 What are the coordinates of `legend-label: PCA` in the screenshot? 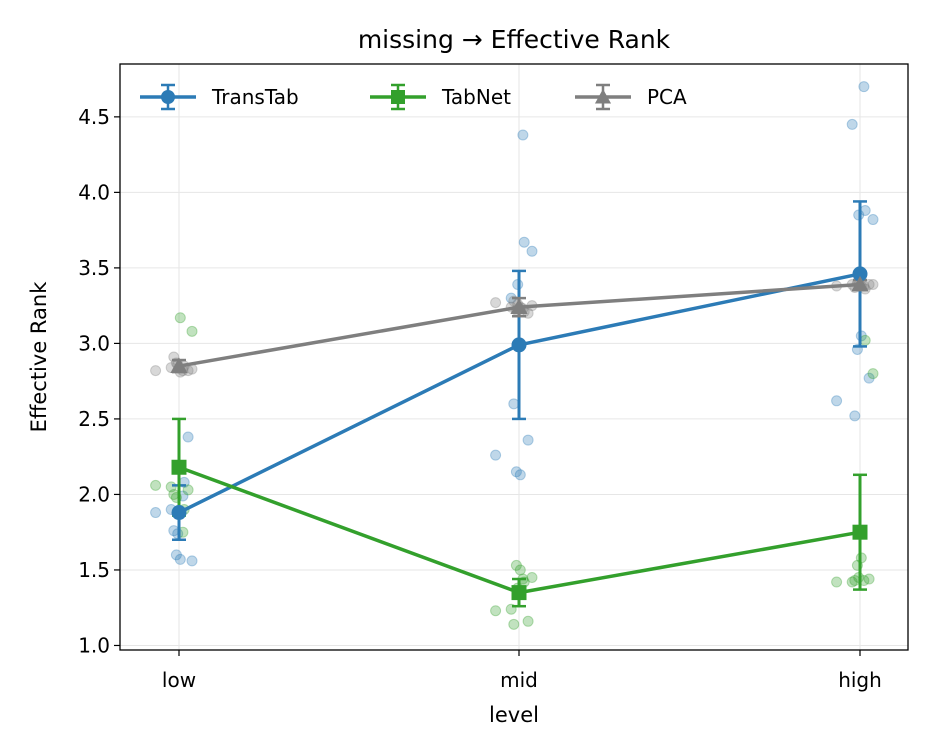 It's located at (667, 97).